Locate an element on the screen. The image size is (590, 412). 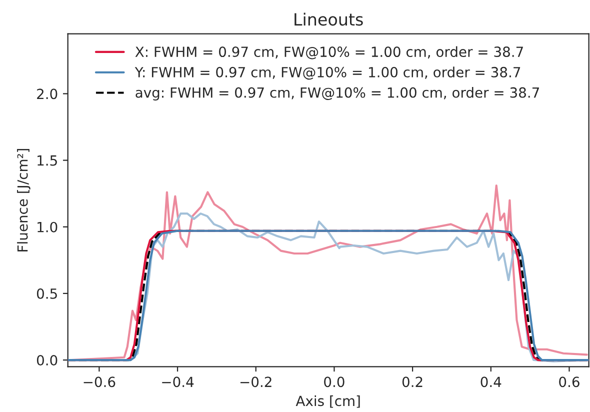
y-tick-label: 2.0 is located at coordinates (47, 94).